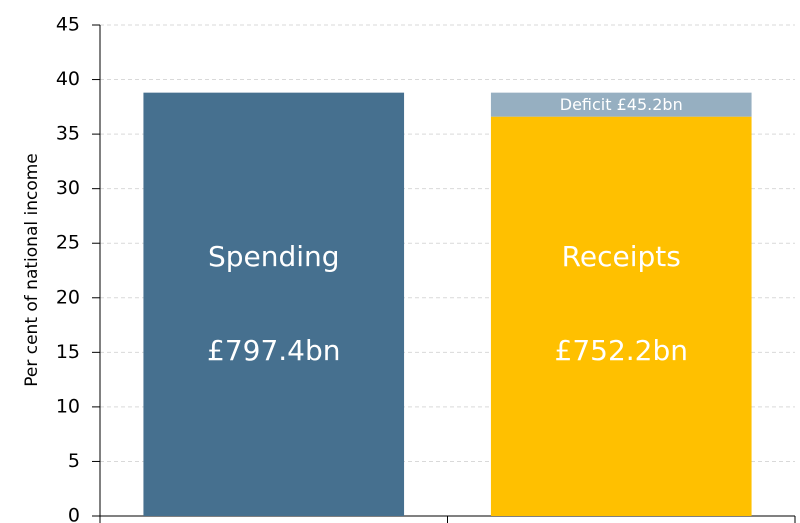 This screenshot has height=523, width=800. I want to click on bar-amount: £752.2bn, so click(622, 350).